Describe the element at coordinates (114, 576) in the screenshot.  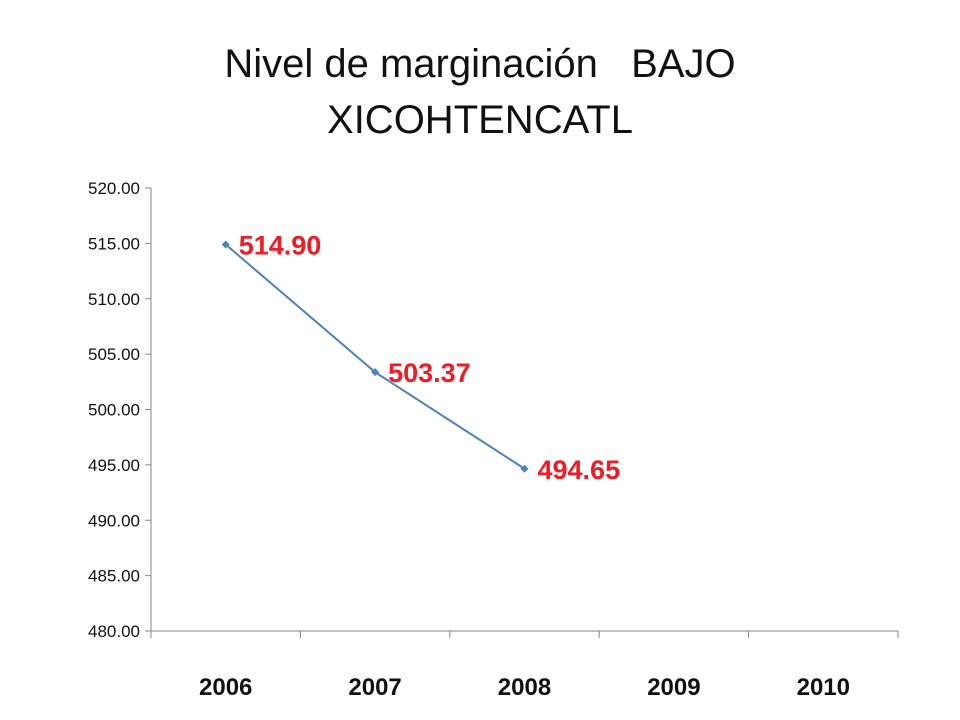
I see `y-tick-label: 485.00` at that location.